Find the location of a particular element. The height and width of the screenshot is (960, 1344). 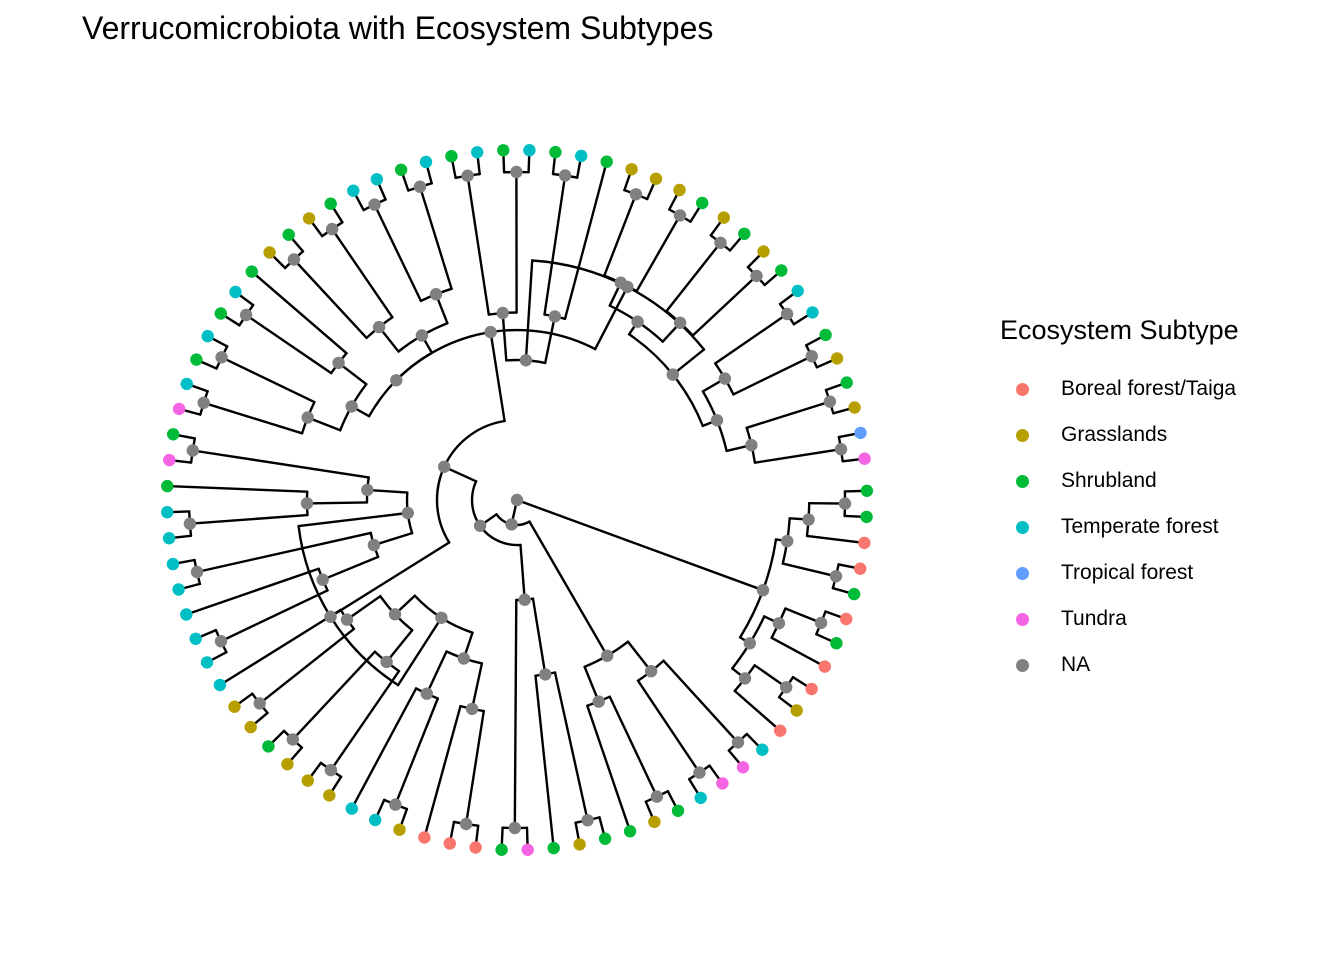

legend-title: Ecosystem Subtype is located at coordinates (1119, 330).